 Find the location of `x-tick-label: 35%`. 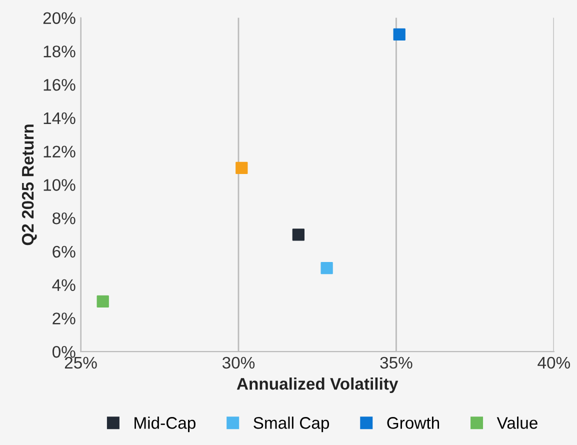

x-tick-label: 35% is located at coordinates (396, 362).